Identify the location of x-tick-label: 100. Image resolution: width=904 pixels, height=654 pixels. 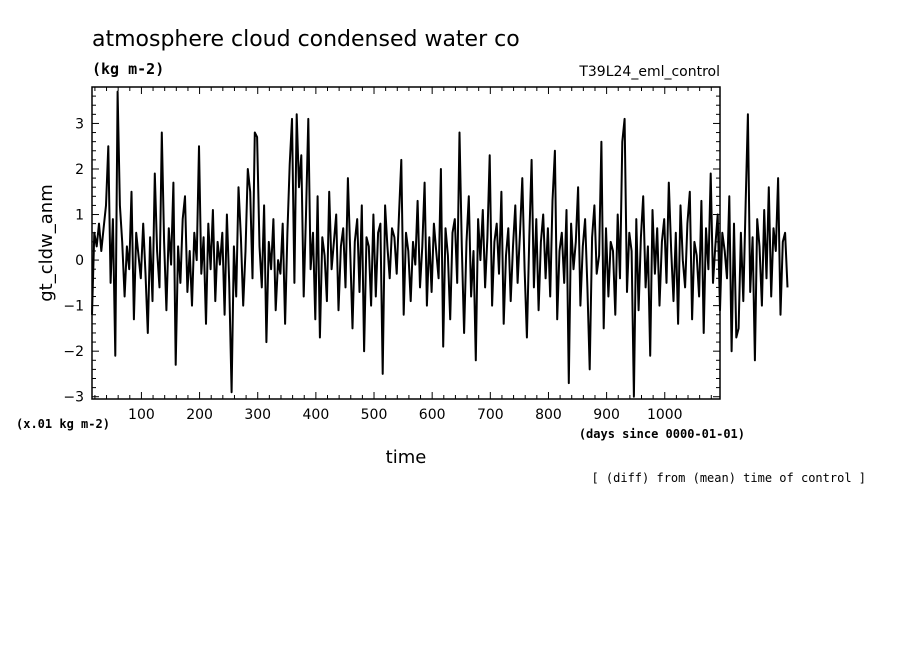
(141, 415).